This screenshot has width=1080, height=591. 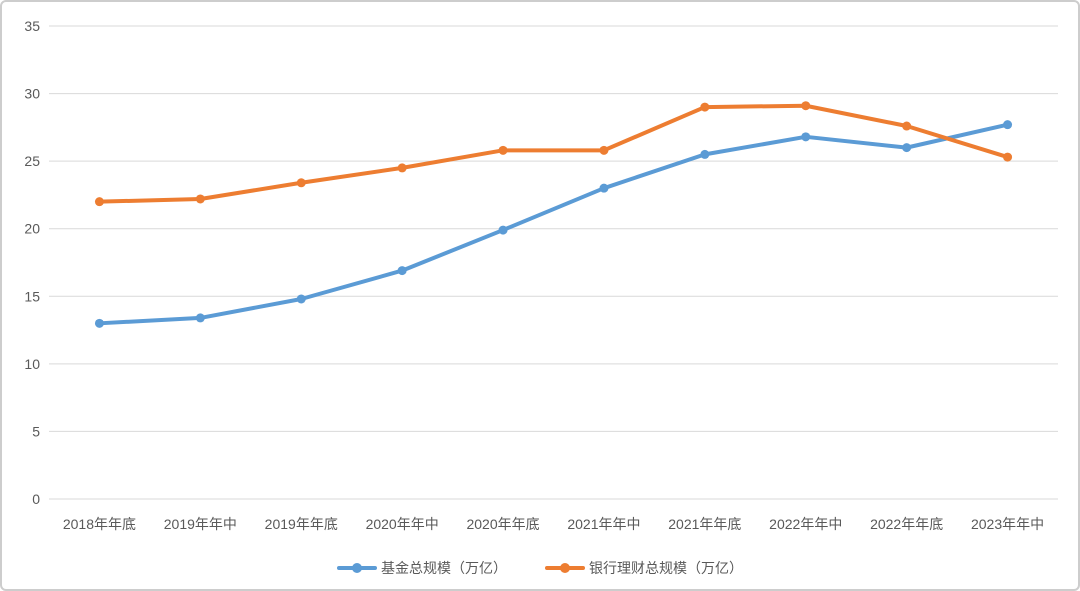 I want to click on x-axis-label: 2021年年底, so click(x=704, y=524).